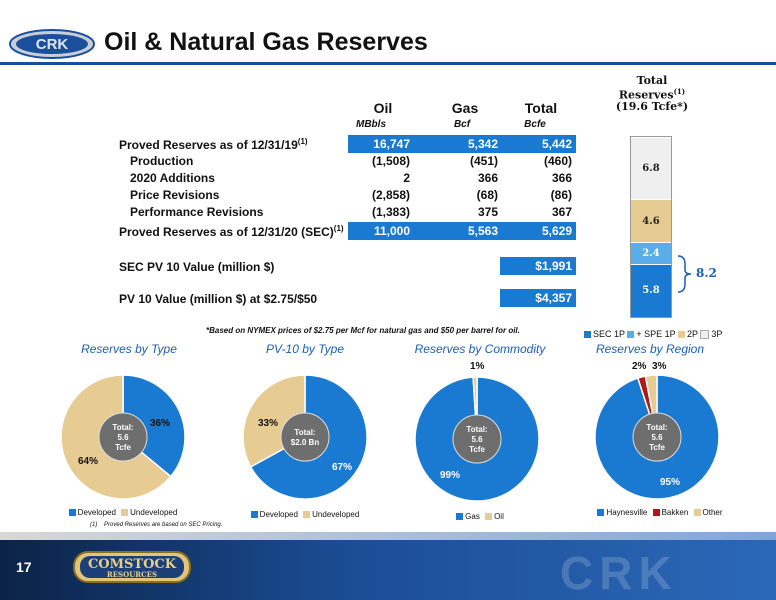 The image size is (776, 600). I want to click on table-cell: 5,563, so click(482, 231).